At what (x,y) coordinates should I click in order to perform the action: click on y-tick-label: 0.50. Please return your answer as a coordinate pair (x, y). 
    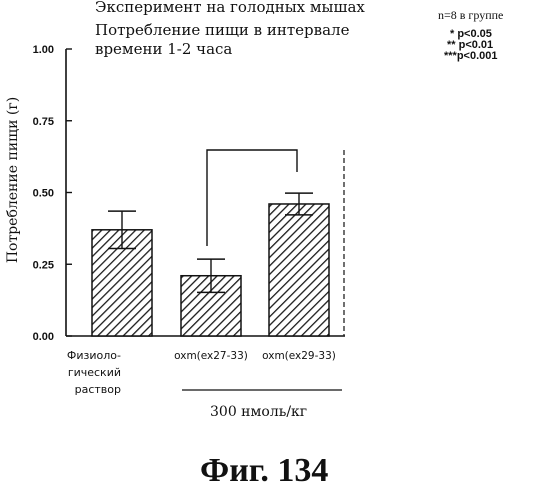
    Looking at the image, I should click on (43, 194).